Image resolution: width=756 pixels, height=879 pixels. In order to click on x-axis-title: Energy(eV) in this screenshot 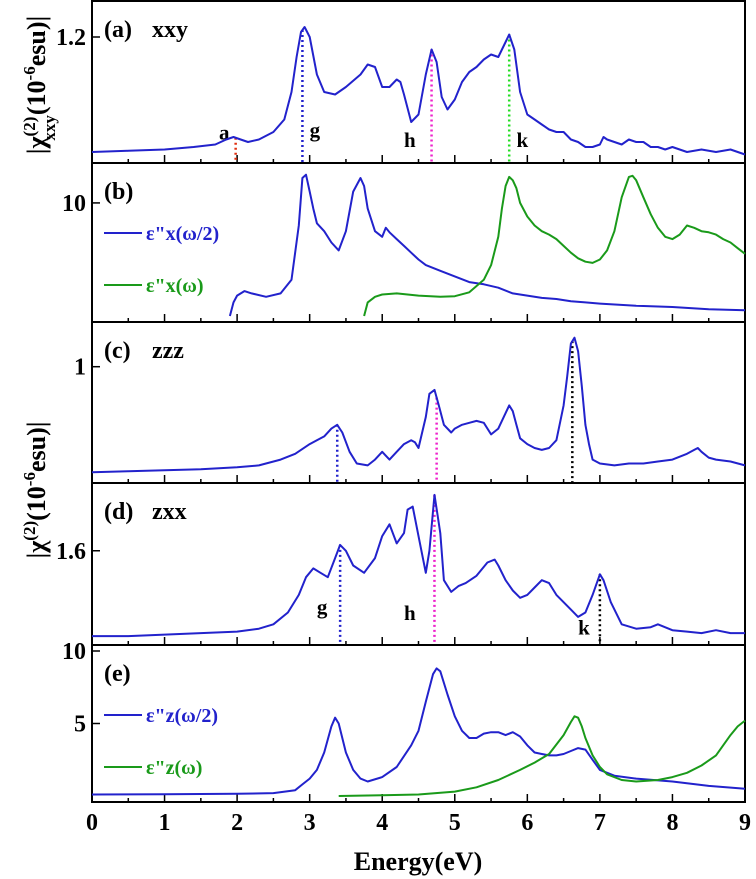, I will do `click(418, 861)`.